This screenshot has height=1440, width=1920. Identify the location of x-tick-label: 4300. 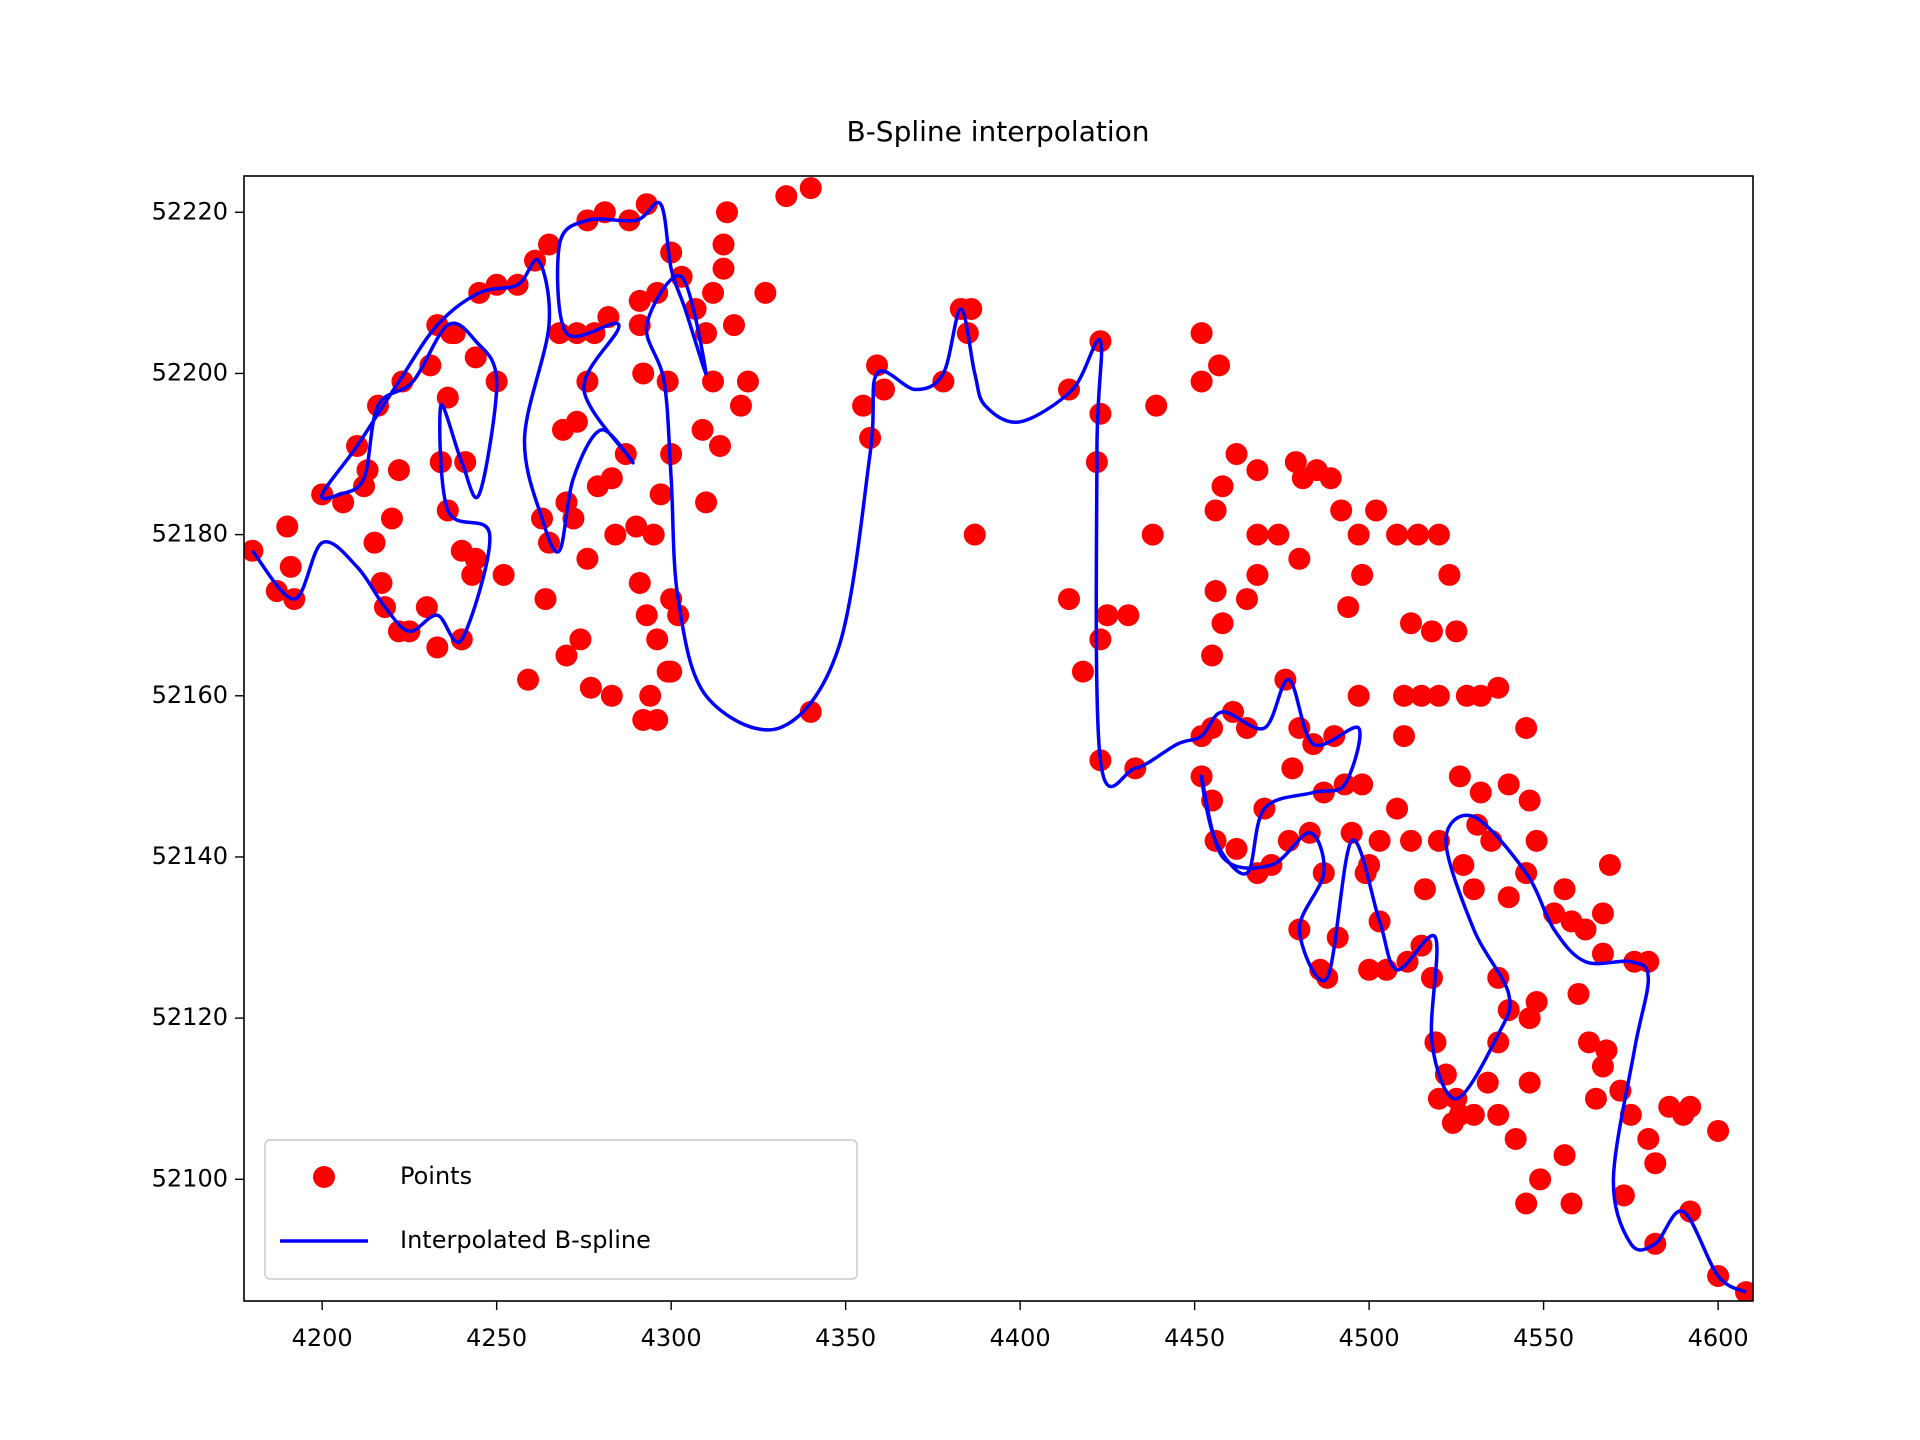
(671, 1338).